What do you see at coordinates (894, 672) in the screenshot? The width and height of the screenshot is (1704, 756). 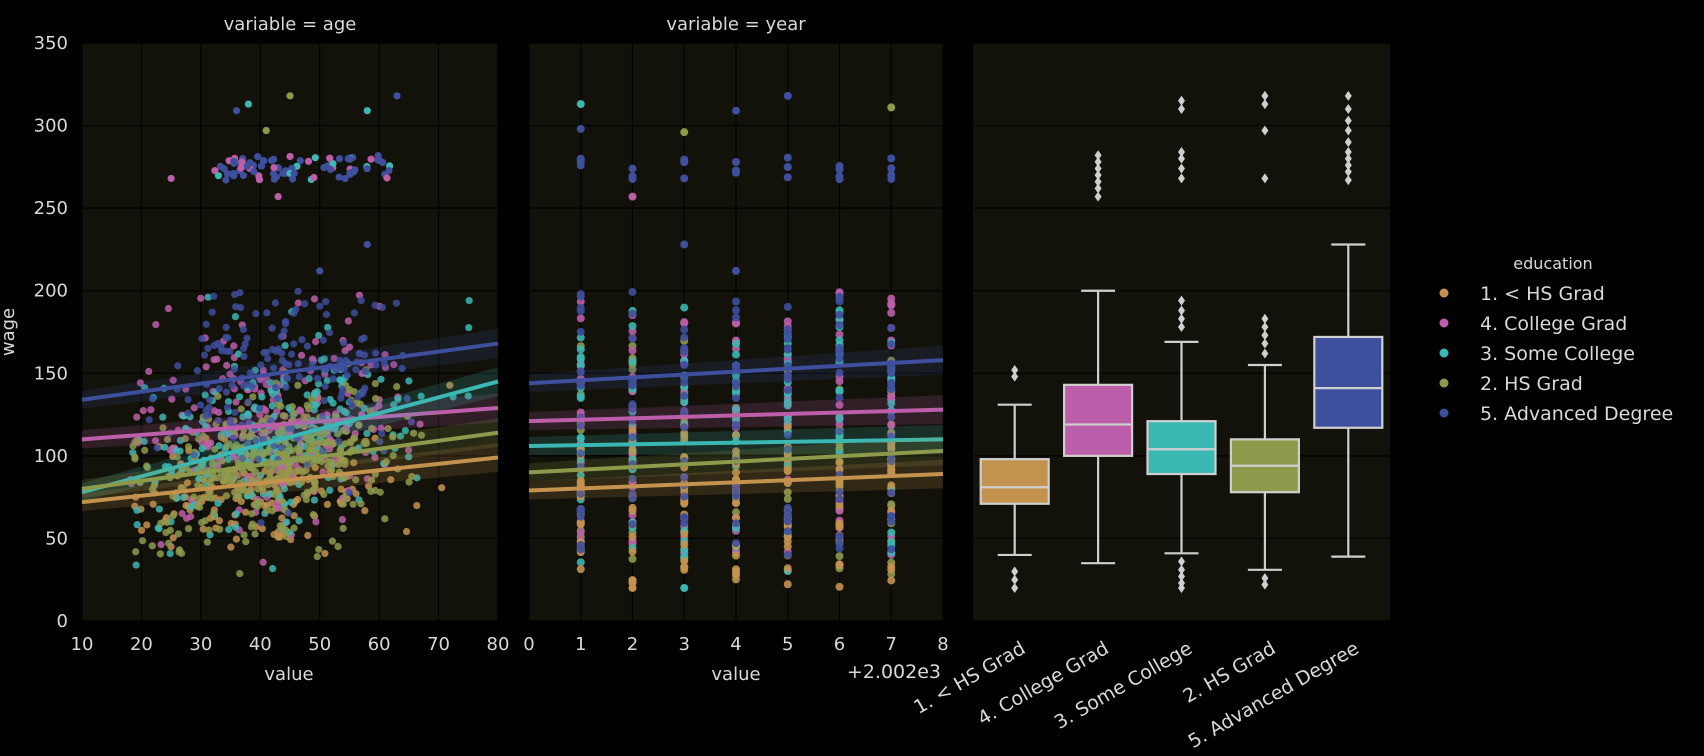 I see `year-x-offset-label: +2.002e3` at bounding box center [894, 672].